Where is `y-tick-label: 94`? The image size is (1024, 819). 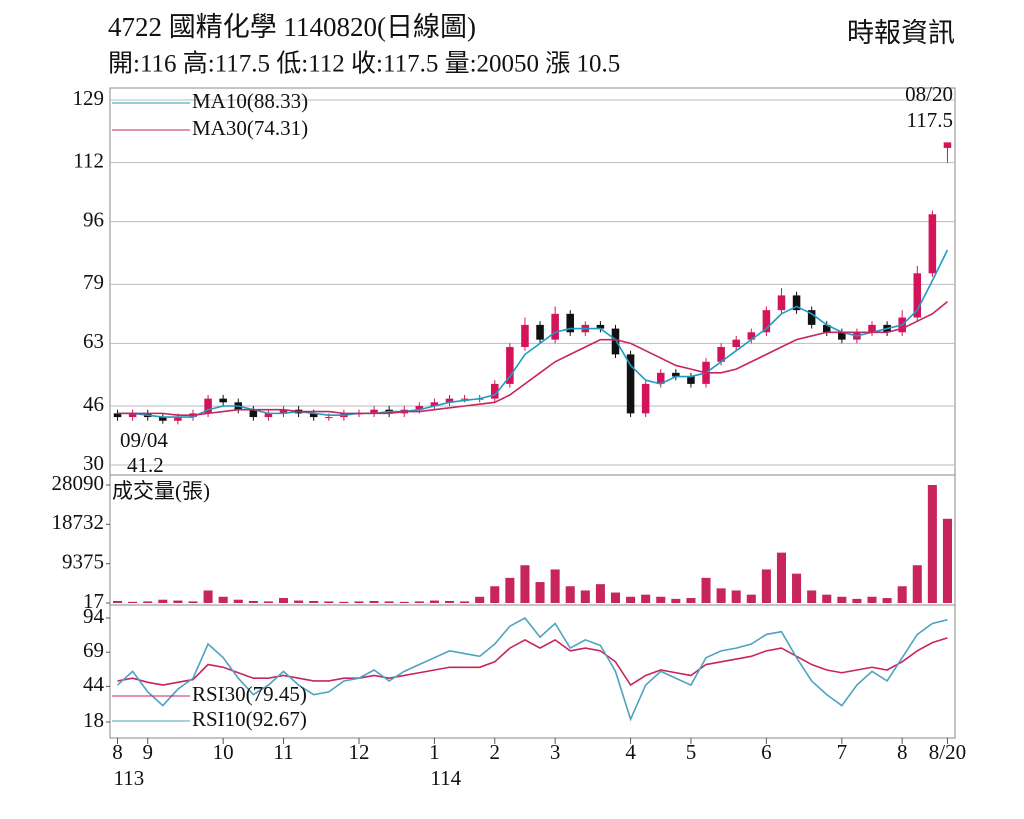
y-tick-label: 94 is located at coordinates (94, 616).